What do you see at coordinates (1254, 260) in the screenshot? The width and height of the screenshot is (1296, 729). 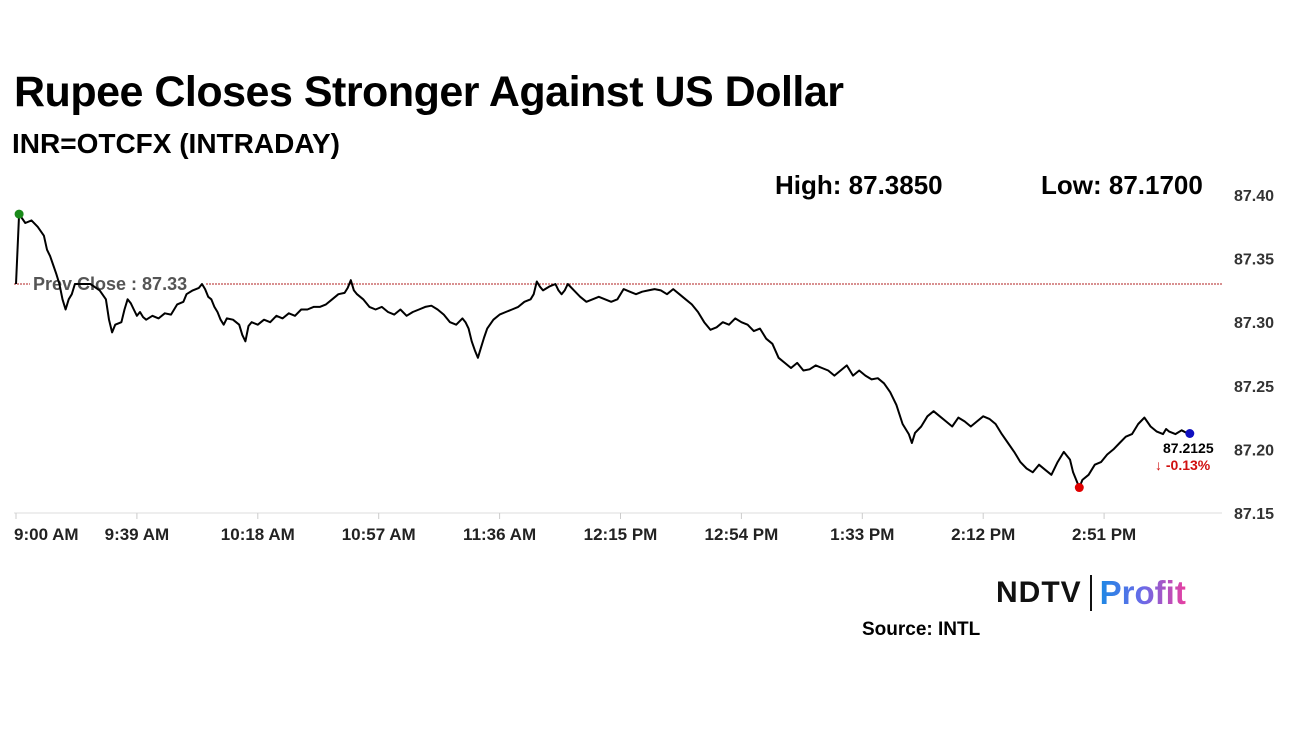 I see `y-tick-label: 87.35` at bounding box center [1254, 260].